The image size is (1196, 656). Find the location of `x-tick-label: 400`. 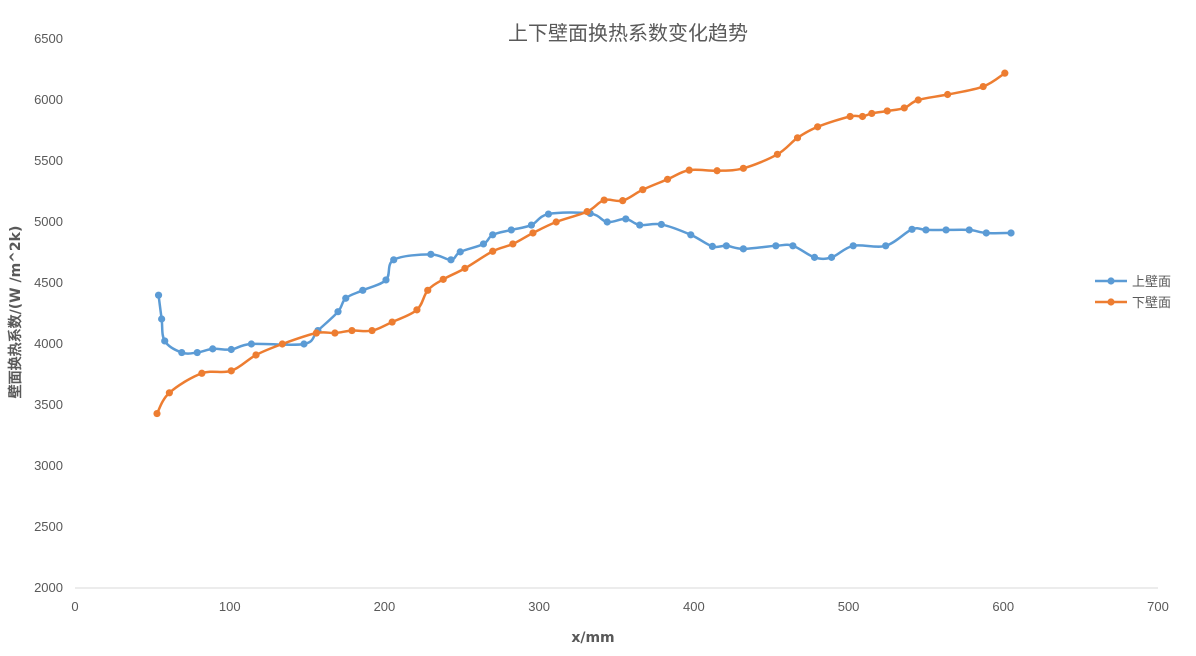

x-tick-label: 400 is located at coordinates (694, 606).